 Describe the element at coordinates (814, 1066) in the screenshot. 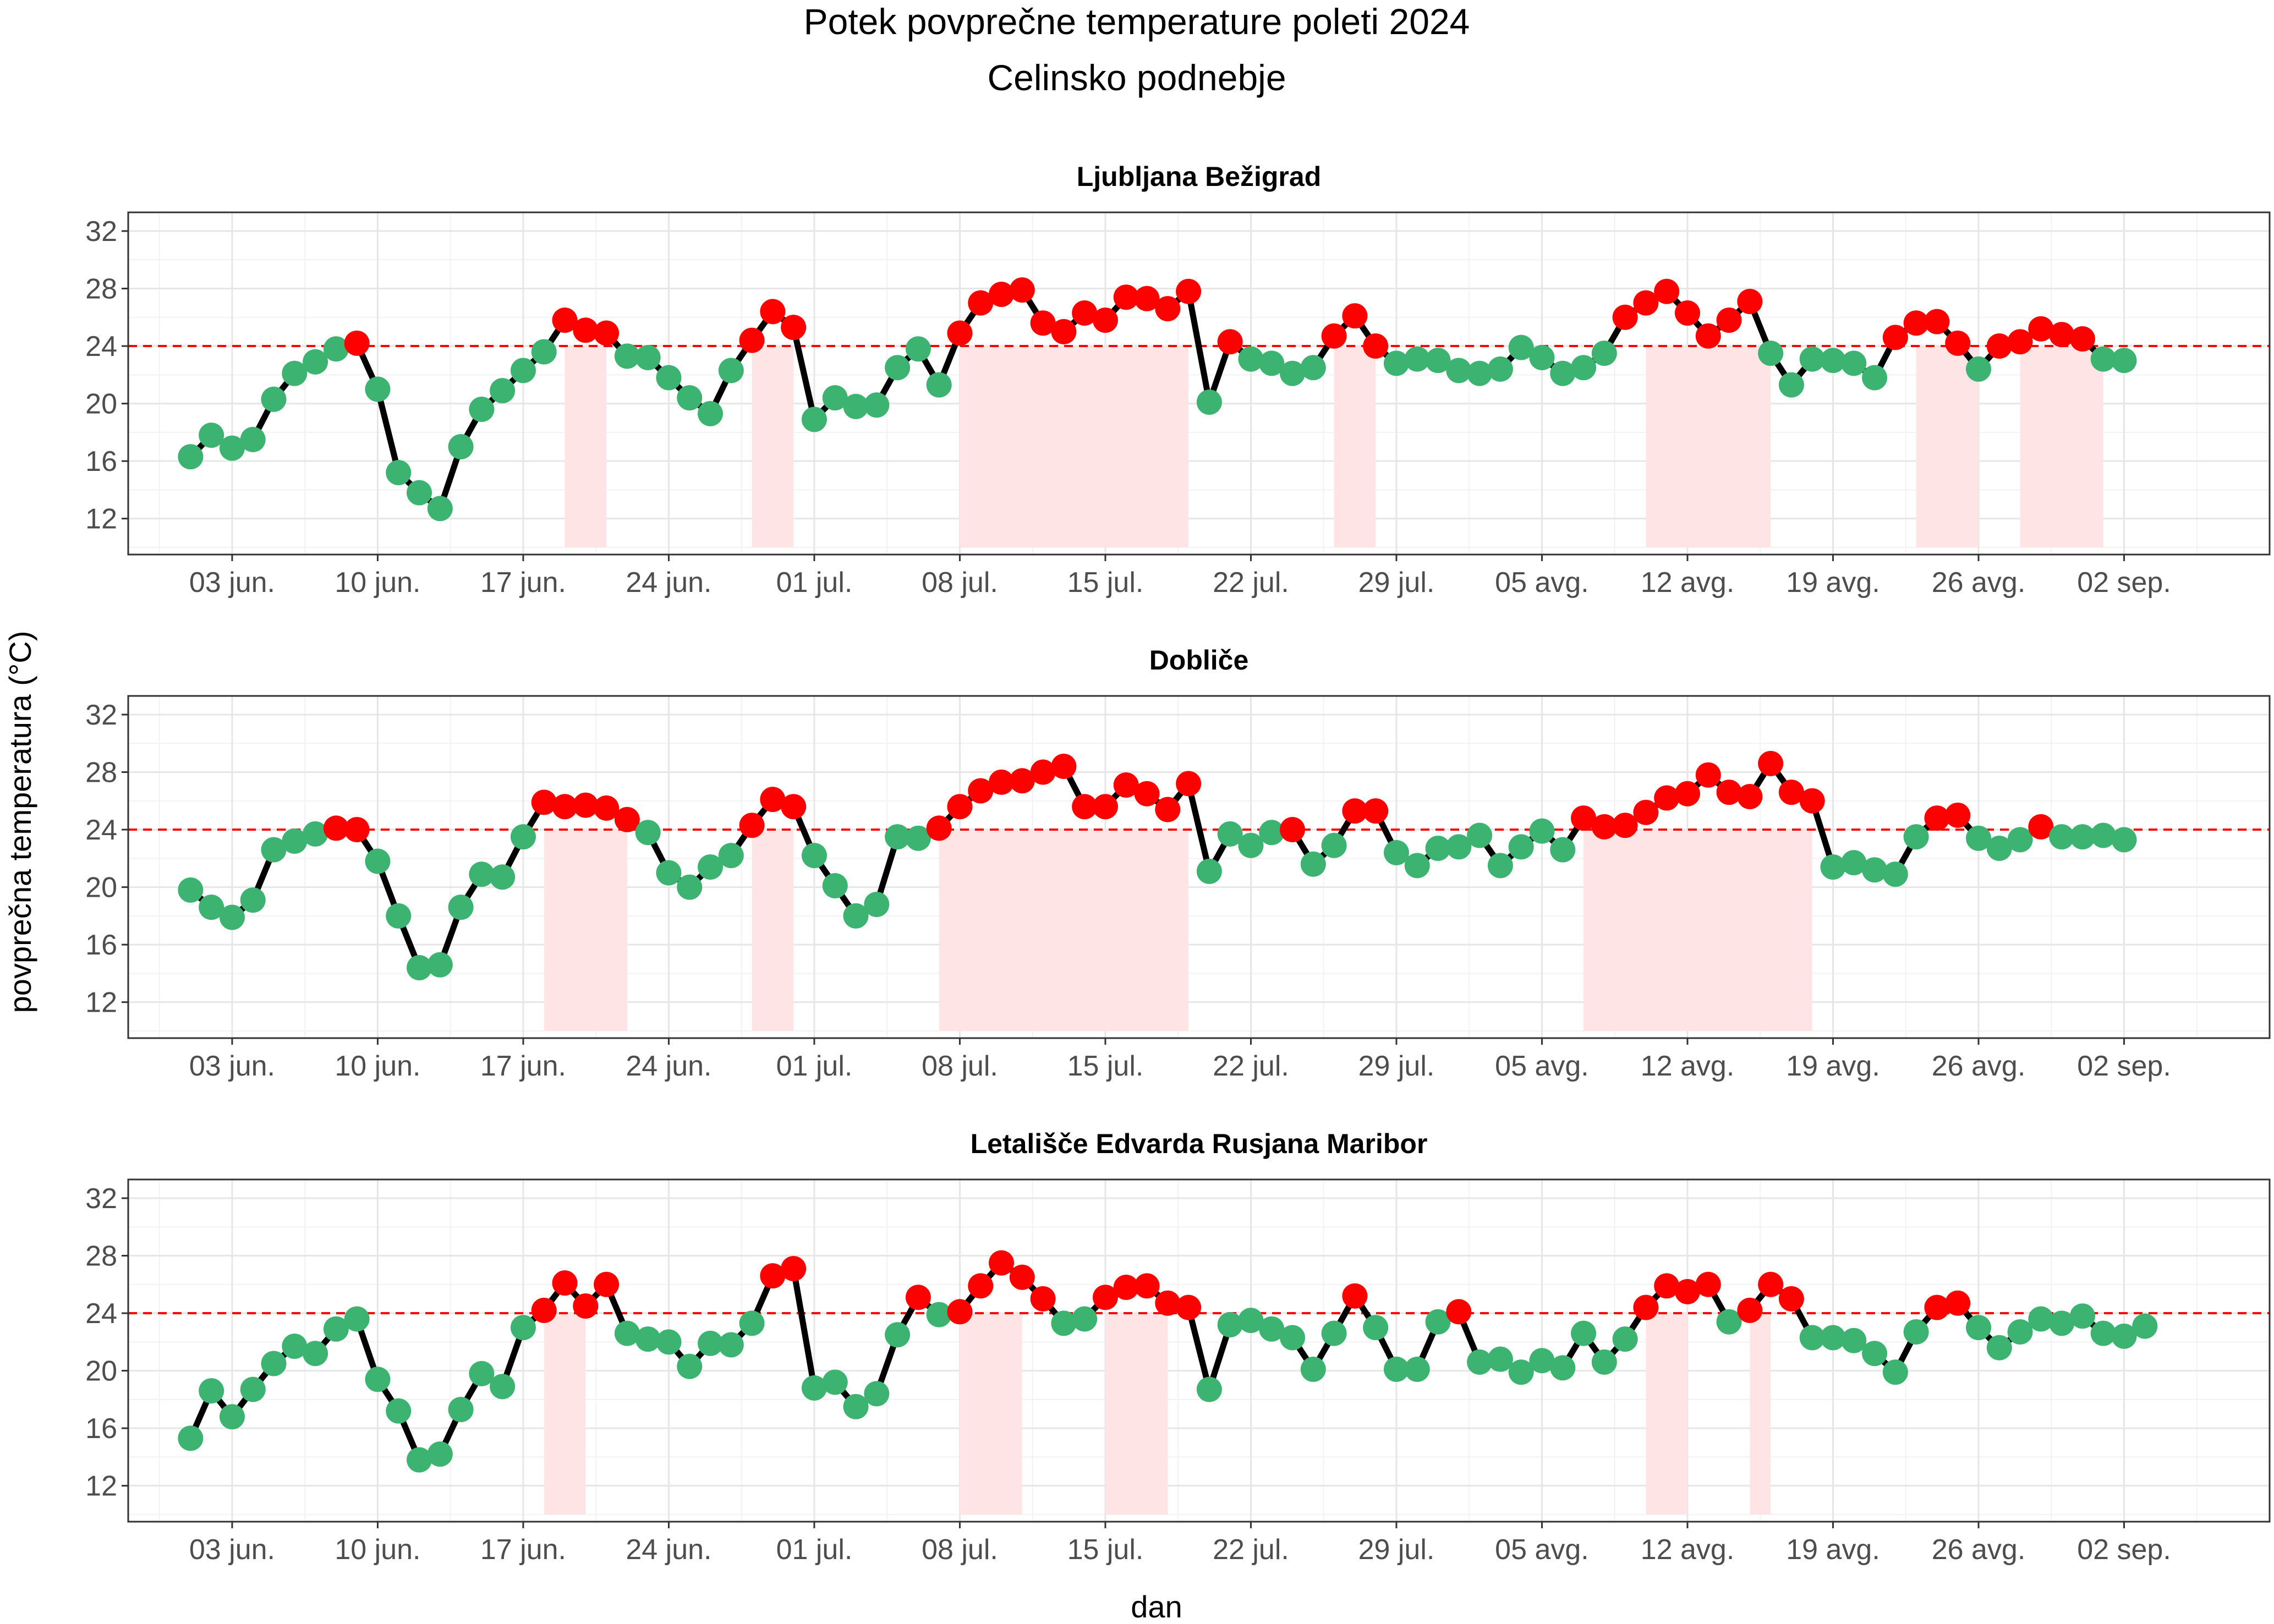

I see `x-tick-label: 01 jul.` at that location.